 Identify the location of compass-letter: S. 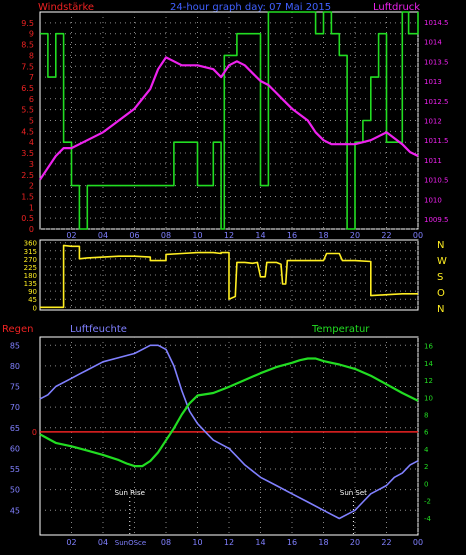
(440, 277).